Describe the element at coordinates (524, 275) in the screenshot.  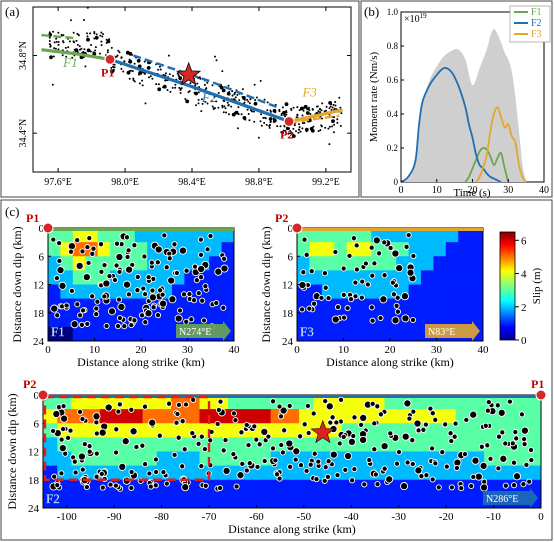
I see `colorbar-tick-label: 4` at that location.